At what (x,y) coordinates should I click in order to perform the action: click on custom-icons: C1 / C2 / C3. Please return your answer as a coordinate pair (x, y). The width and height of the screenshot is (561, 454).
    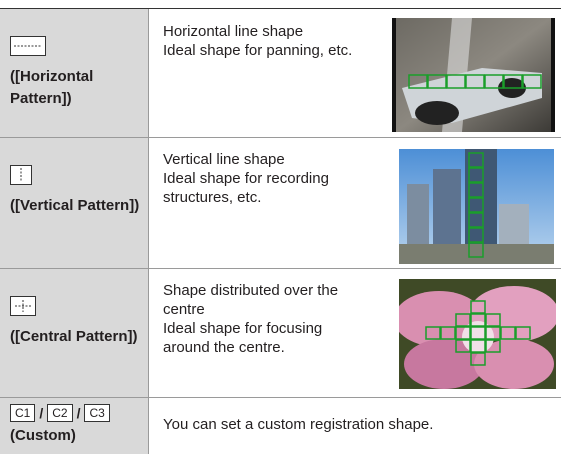
    Looking at the image, I should click on (60, 413).